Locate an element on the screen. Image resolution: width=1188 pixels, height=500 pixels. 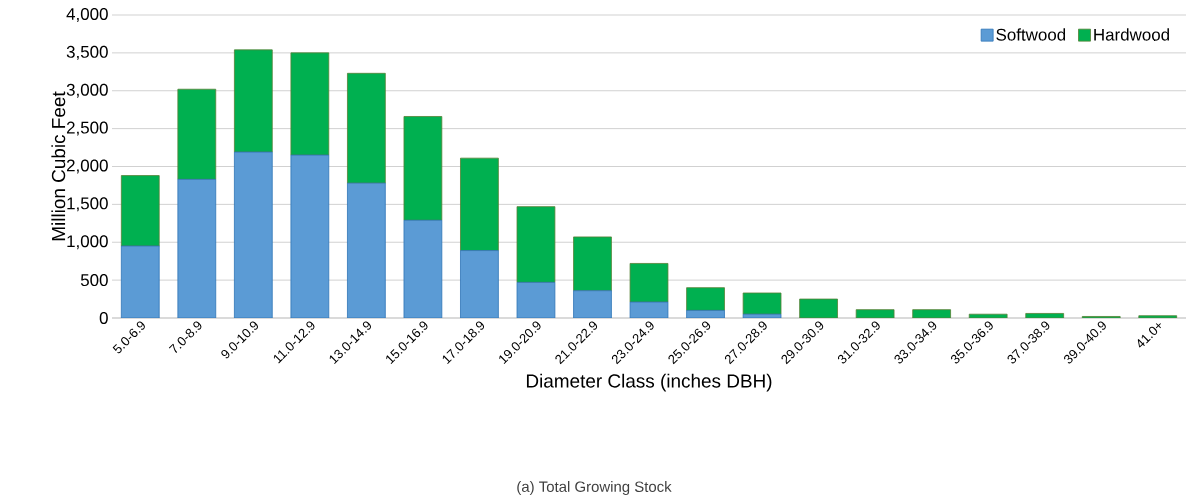
y-tick-label: 3,500 is located at coordinates (87, 52).